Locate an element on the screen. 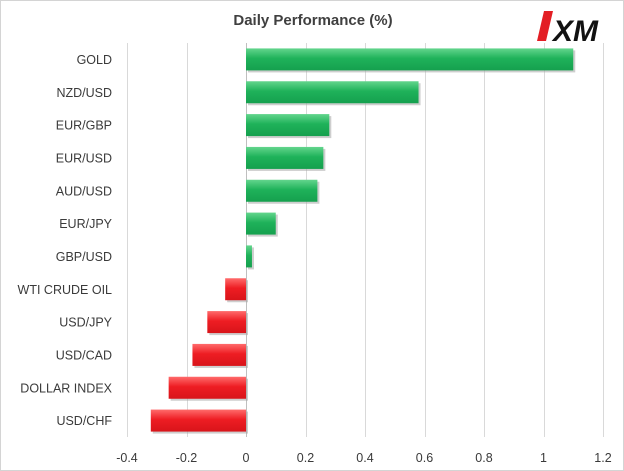  logo-text: XM is located at coordinates (575, 31).